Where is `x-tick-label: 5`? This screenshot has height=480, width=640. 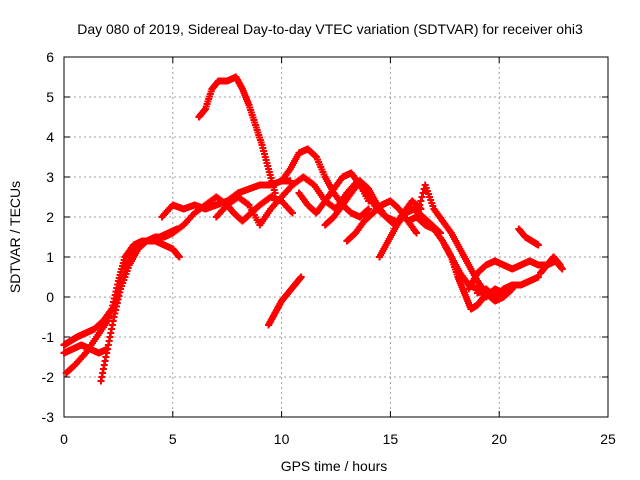 x-tick-label: 5 is located at coordinates (173, 439).